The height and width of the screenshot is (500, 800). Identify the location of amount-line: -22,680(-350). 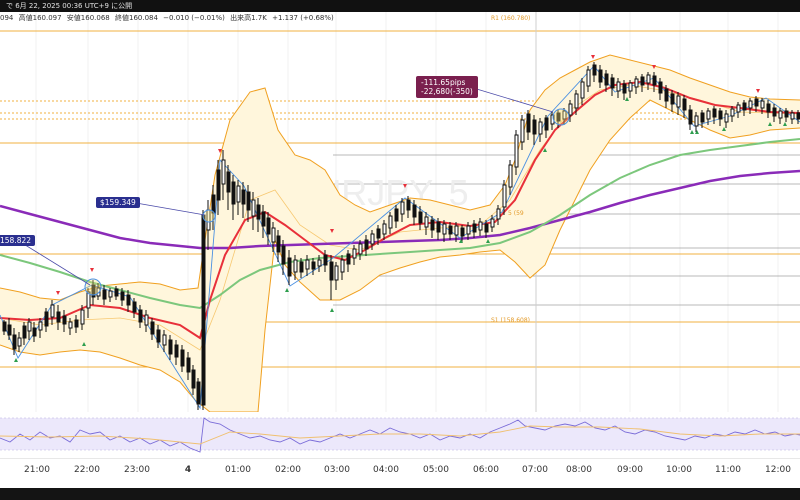
(447, 91).